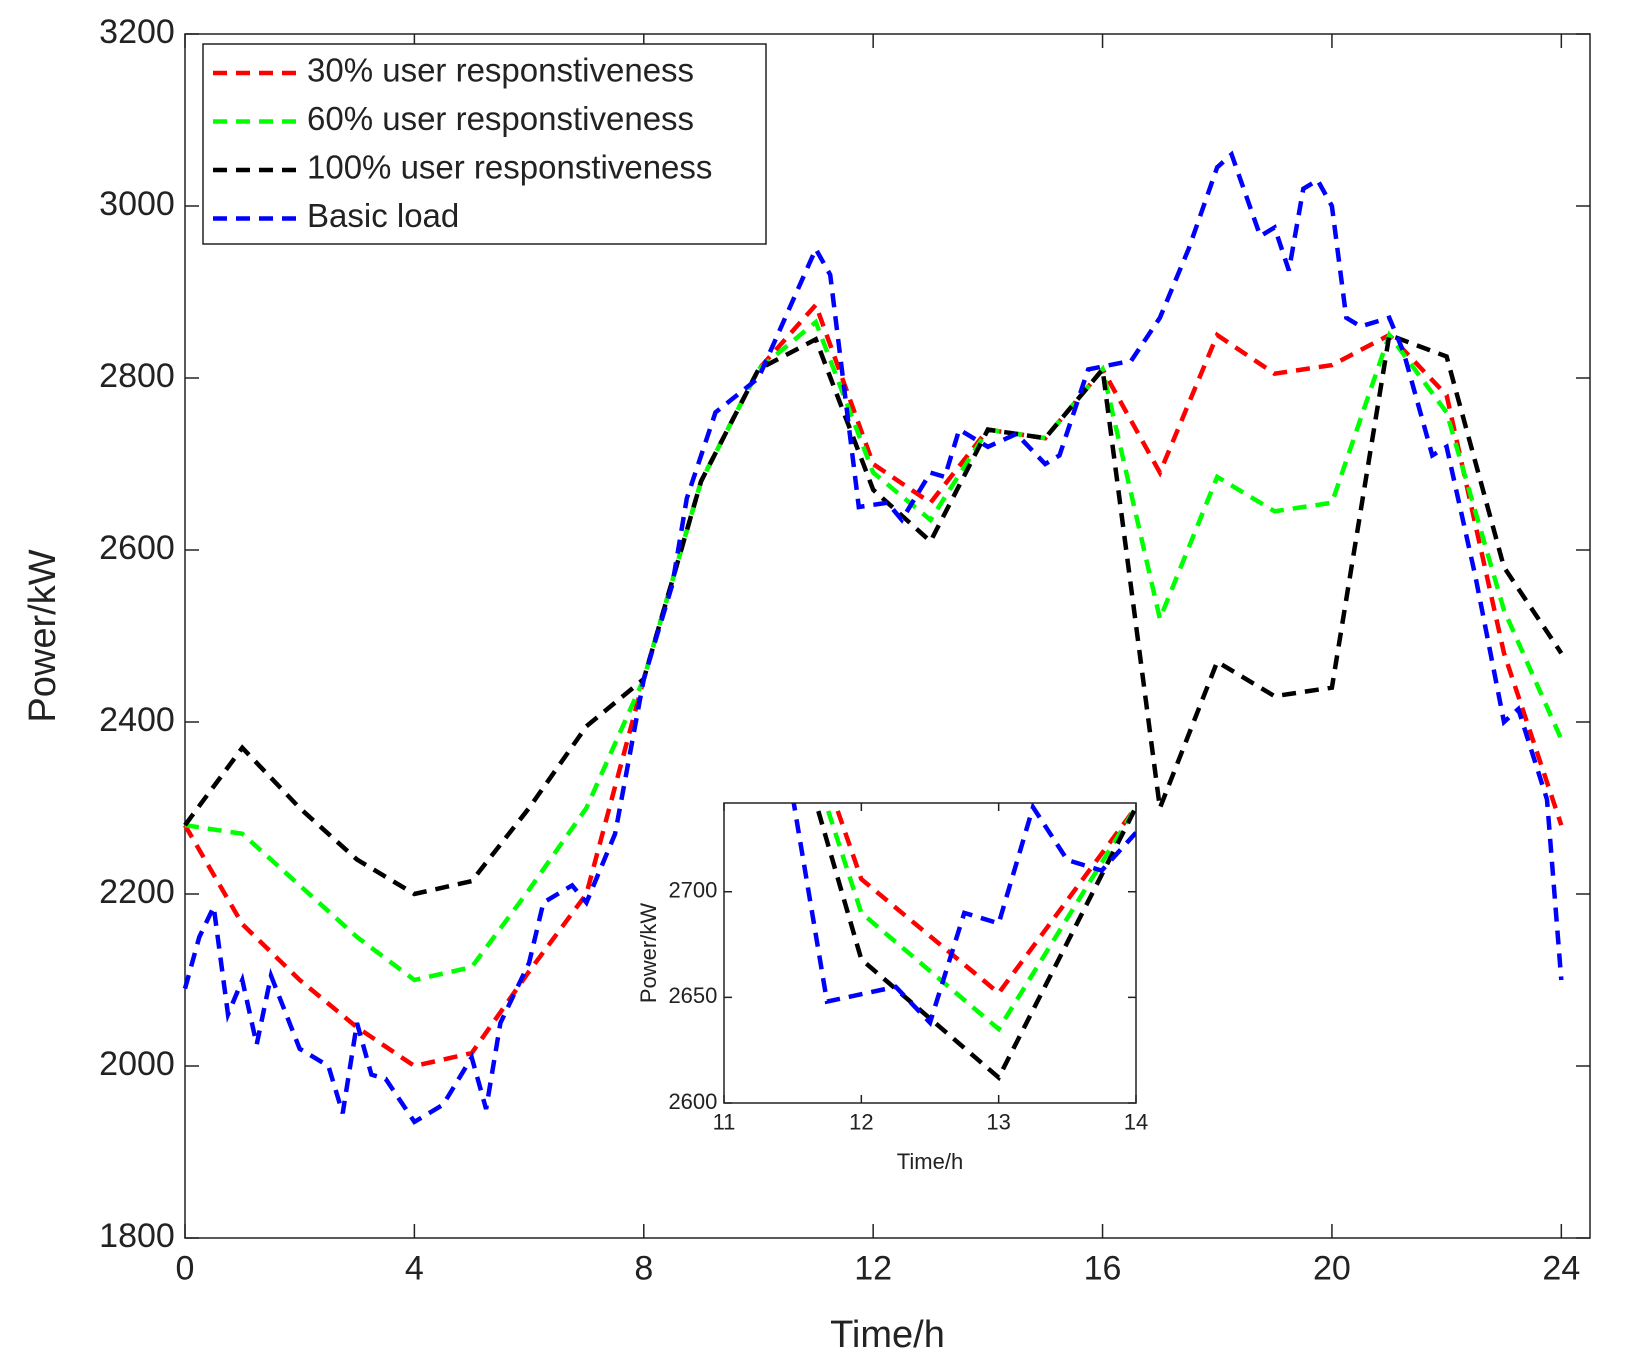 Image resolution: width=1637 pixels, height=1370 pixels. I want to click on x-tick-label: 0, so click(185, 1268).